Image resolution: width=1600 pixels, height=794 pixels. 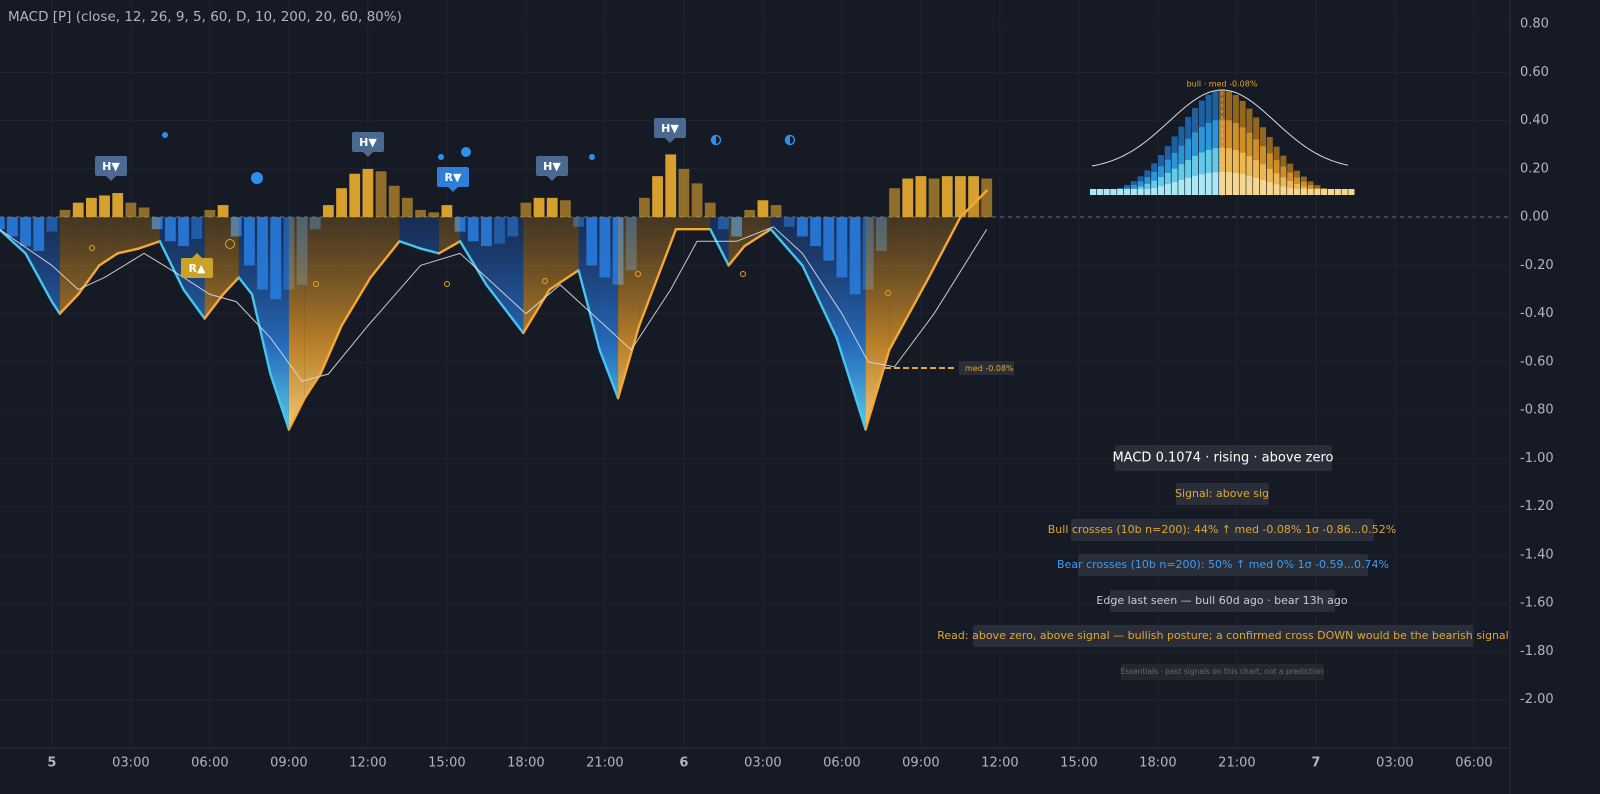 I want to click on y-tick-label: 0.00, so click(x=1534, y=217).